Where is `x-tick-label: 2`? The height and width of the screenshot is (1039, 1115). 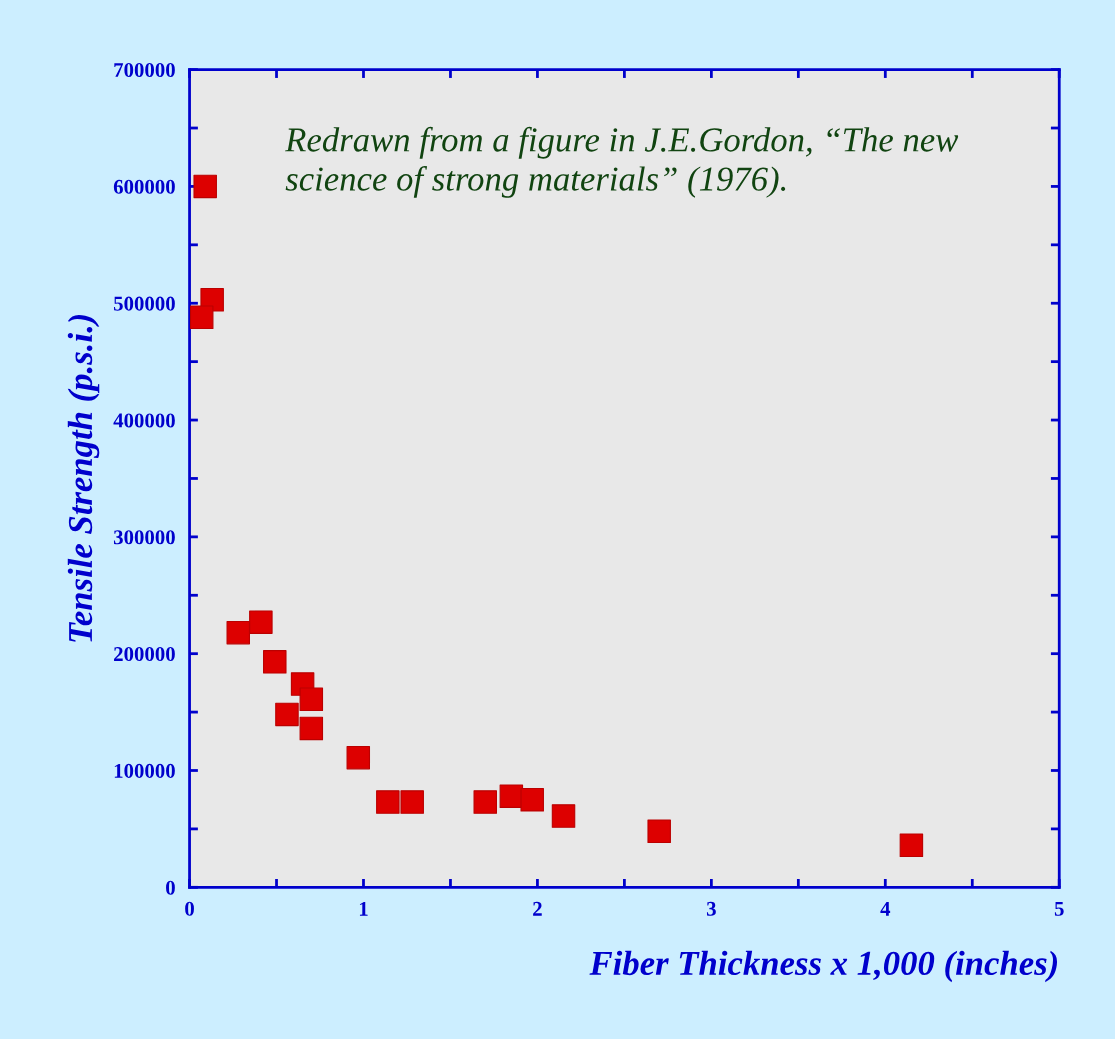 x-tick-label: 2 is located at coordinates (537, 908).